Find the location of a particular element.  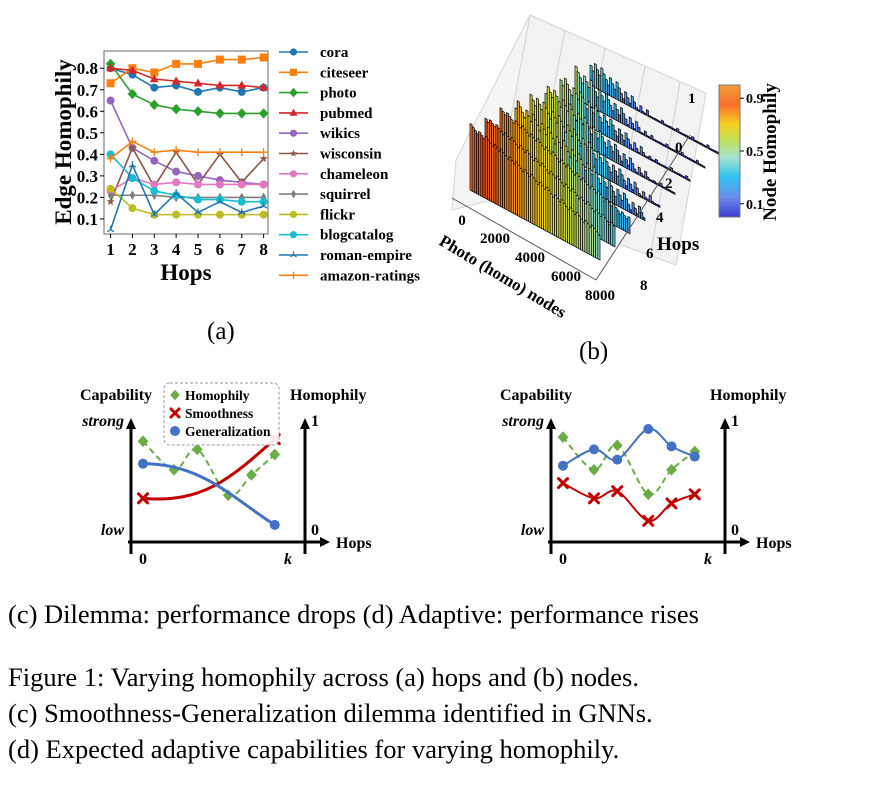

legend-label: wisconsin is located at coordinates (351, 155).